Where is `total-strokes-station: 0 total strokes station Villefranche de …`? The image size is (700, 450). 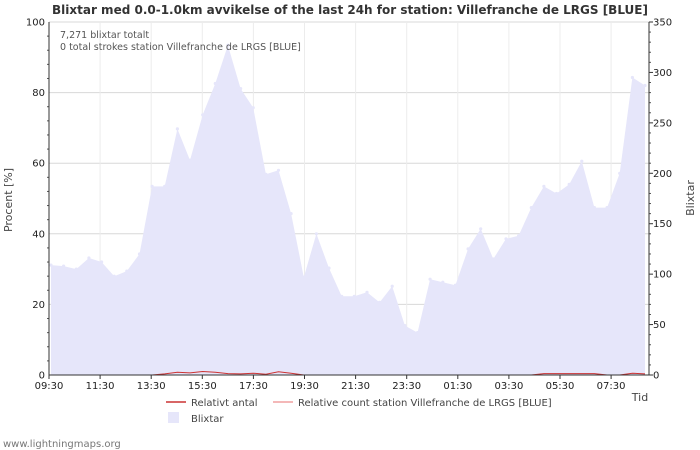 total-strokes-station: 0 total strokes station Villefranche de … is located at coordinates (180, 47).